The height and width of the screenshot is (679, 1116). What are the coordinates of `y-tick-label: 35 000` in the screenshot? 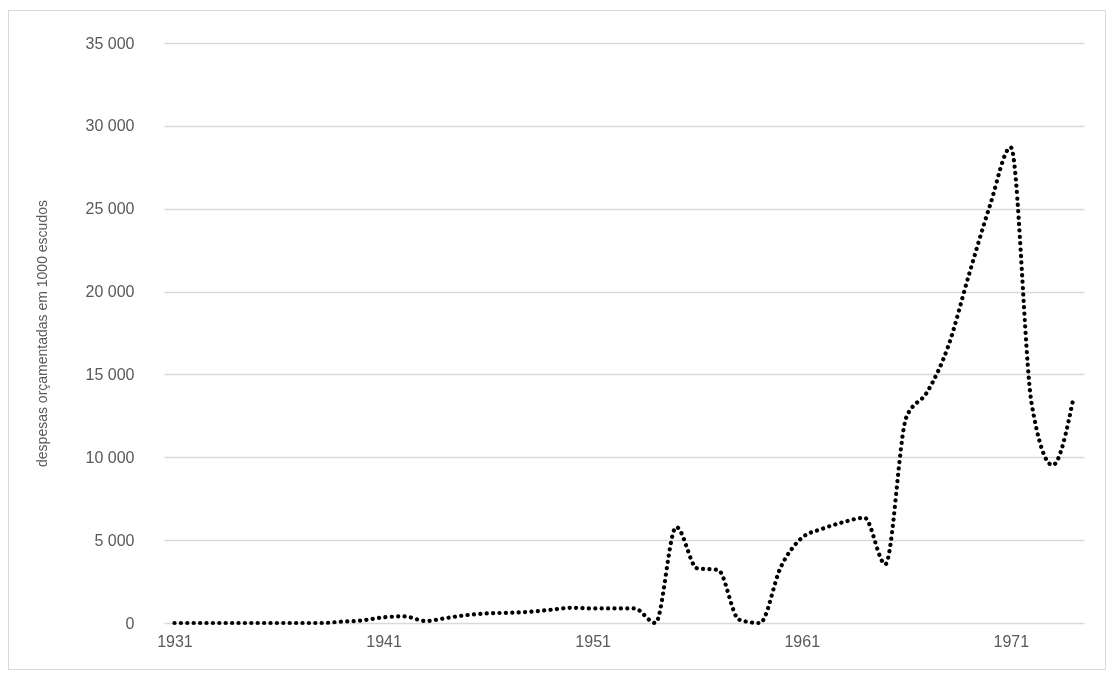 It's located at (110, 43).